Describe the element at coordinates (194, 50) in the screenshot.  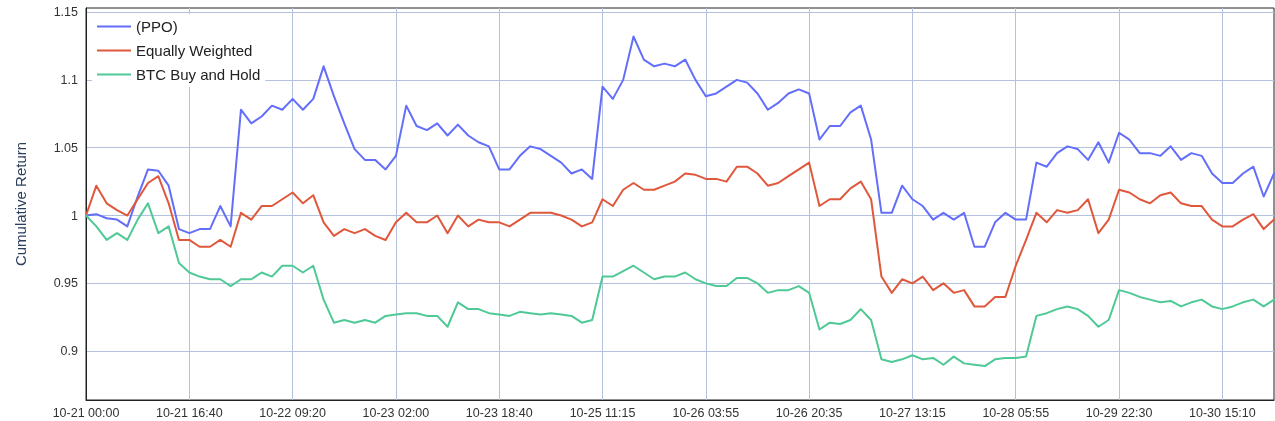
I see `legend-label: Equally Weighted` at that location.